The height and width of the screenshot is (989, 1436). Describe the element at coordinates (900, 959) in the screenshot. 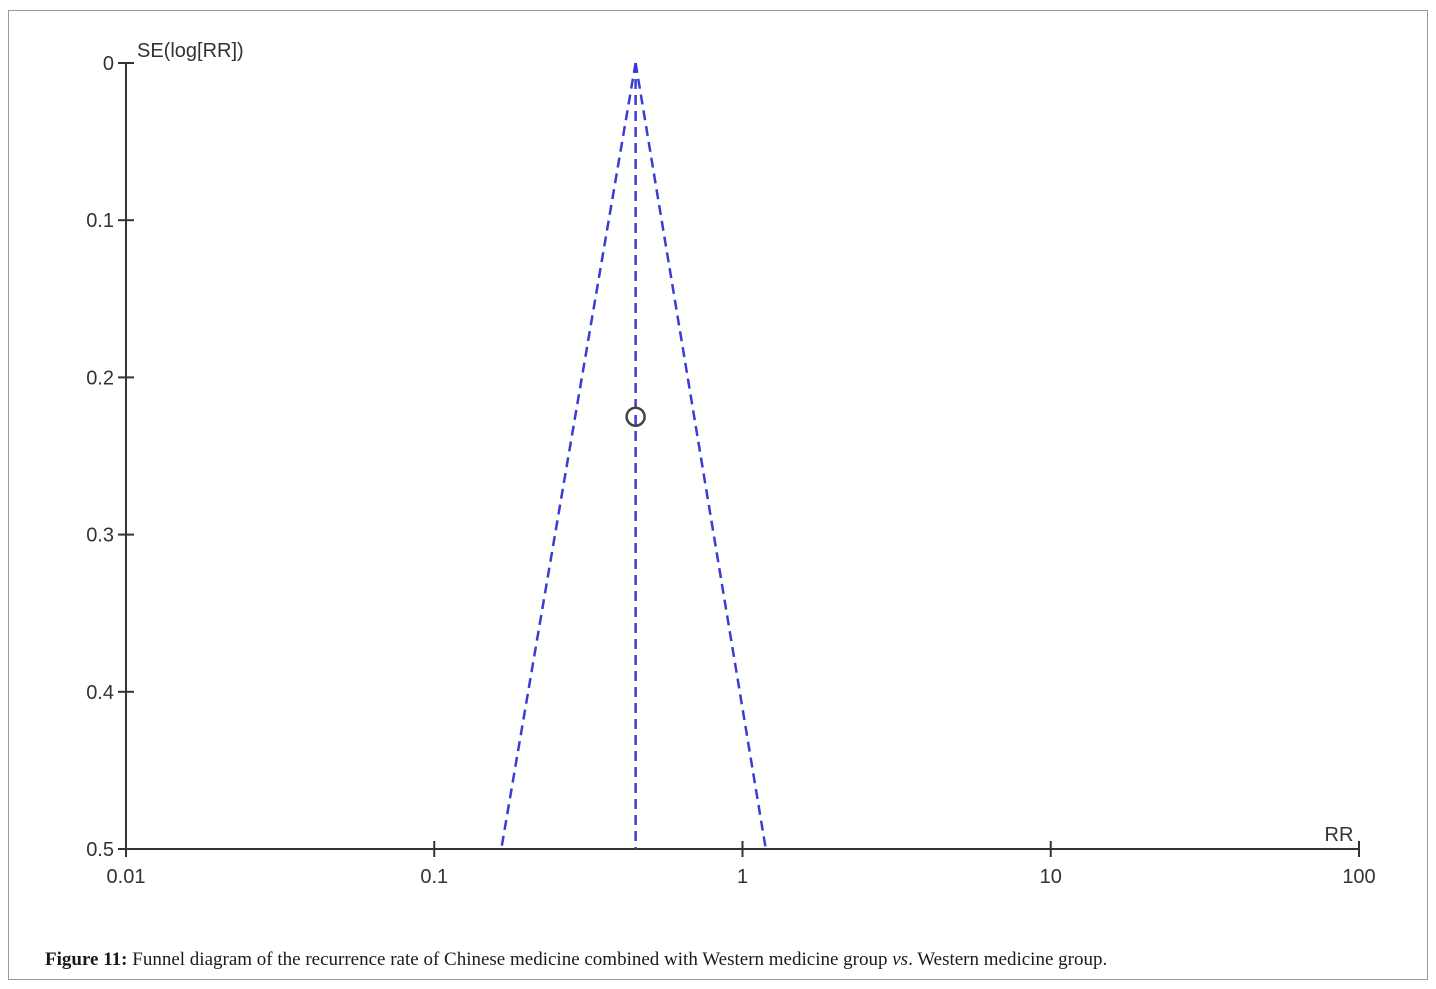

I see `caption-vs: vs` at that location.